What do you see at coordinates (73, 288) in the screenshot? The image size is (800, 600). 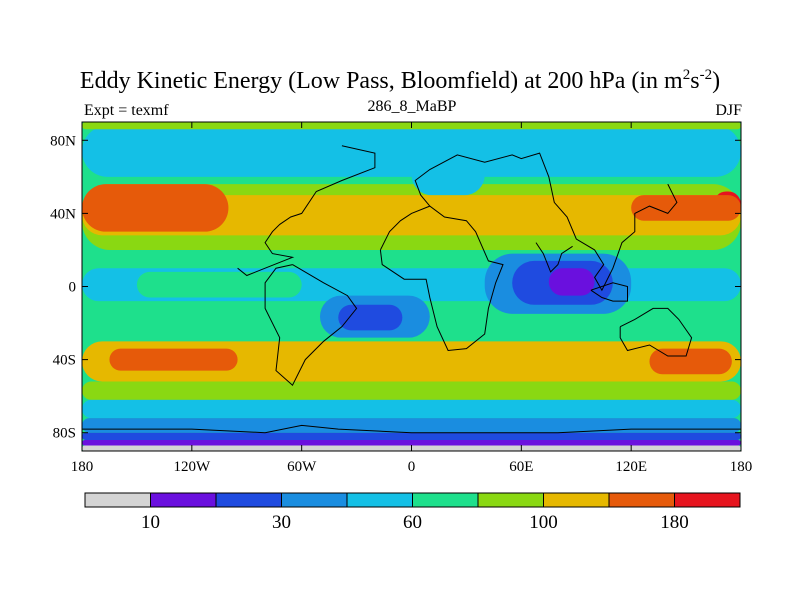 I see `y-tick-label: 0` at bounding box center [73, 288].